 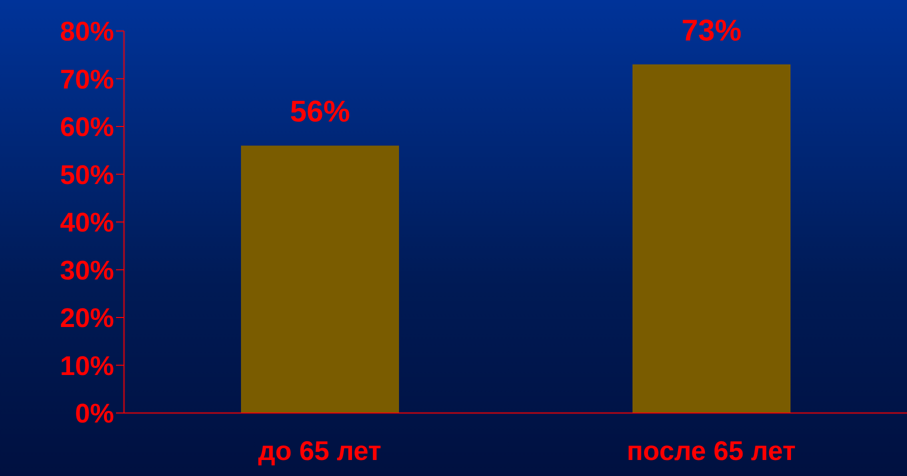 I want to click on x-tick-label: после 65 лет, so click(x=711, y=451).